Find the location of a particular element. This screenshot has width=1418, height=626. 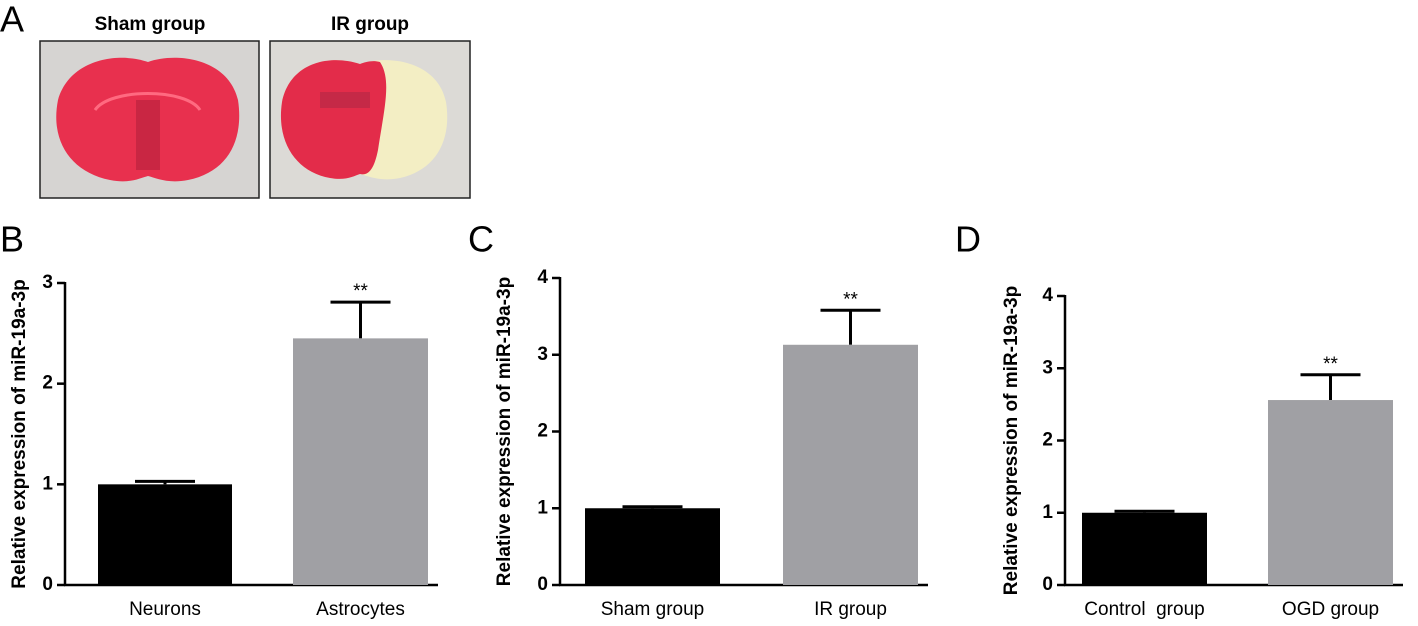

panel-letter: D is located at coordinates (968, 239).